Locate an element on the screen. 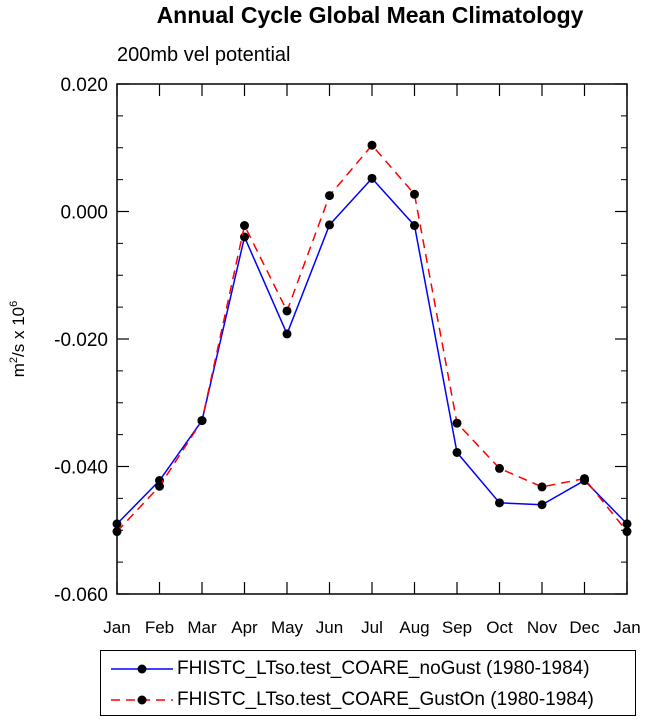 The width and height of the screenshot is (648, 727). x-tick-label: Jul is located at coordinates (372, 627).